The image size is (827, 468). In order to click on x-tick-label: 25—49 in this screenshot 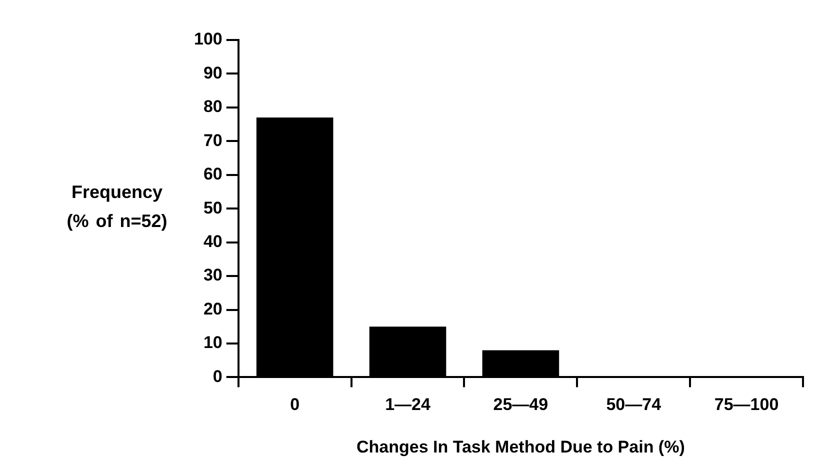, I will do `click(520, 404)`.